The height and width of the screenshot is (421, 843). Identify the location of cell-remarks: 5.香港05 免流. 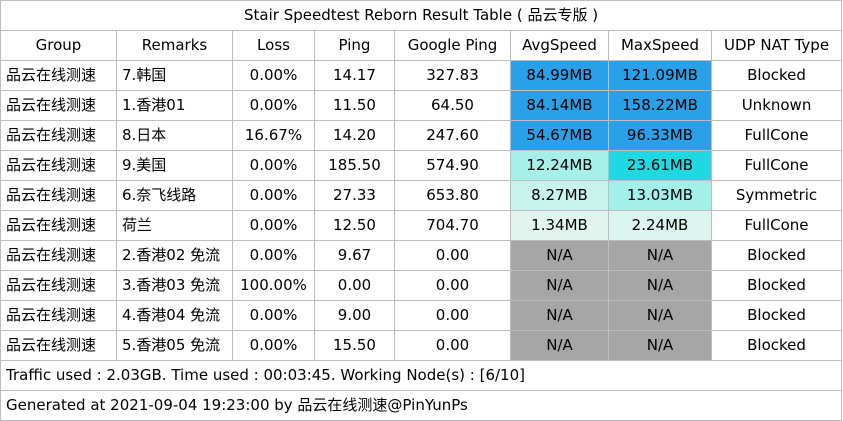
(174, 345).